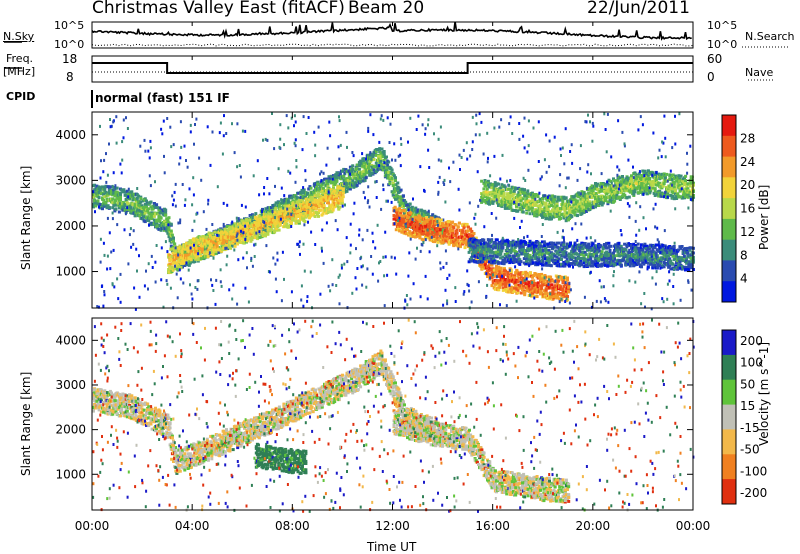  What do you see at coordinates (391, 31) in the screenshot?
I see `nsky-trace` at bounding box center [391, 31].